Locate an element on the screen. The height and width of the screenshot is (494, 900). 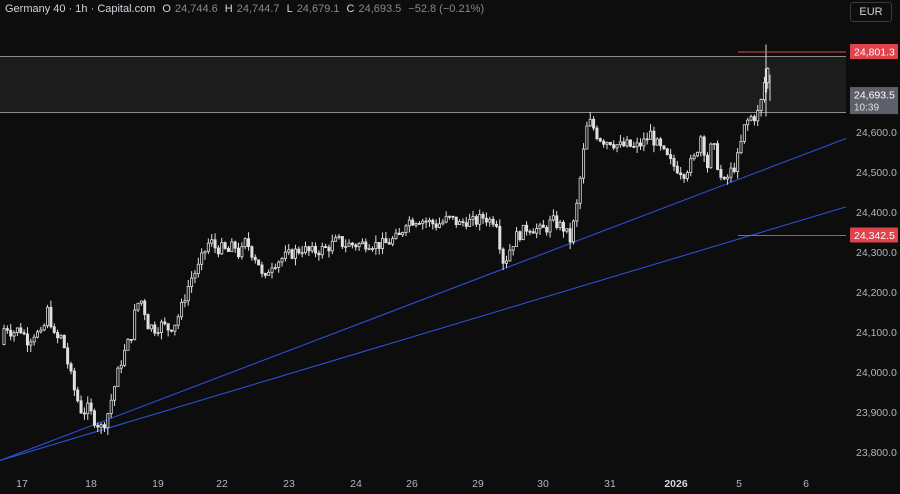
x-tick-label: 31 is located at coordinates (610, 484).